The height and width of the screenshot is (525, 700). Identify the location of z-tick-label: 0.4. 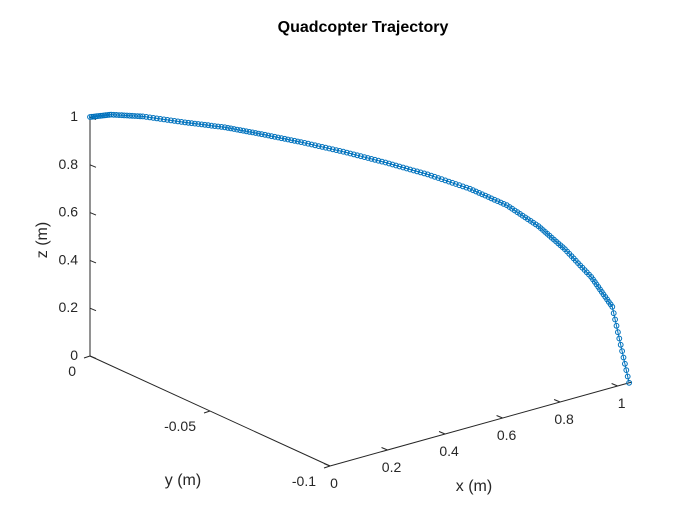
(69, 259).